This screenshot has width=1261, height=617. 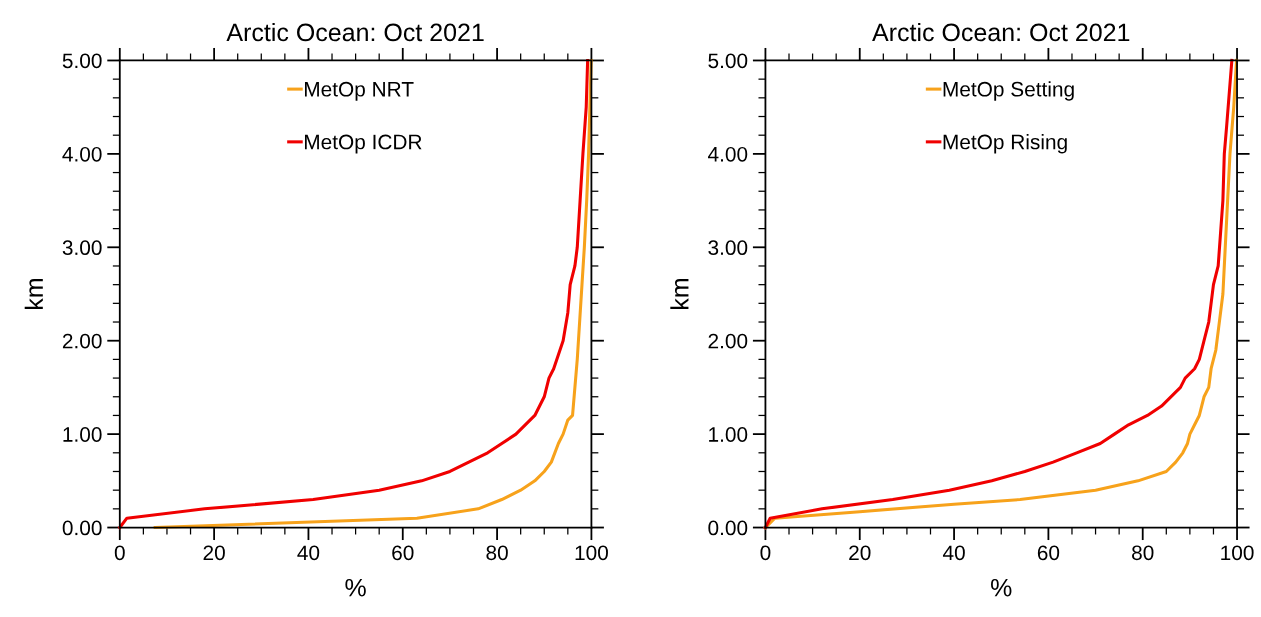 What do you see at coordinates (363, 144) in the screenshot?
I see `legend-label: MetOp ICDR` at bounding box center [363, 144].